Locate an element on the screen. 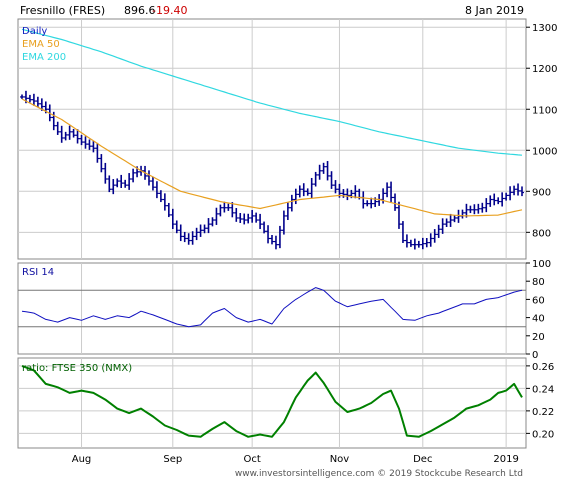 The height and width of the screenshot is (485, 575). rsi-tick-label: 20 is located at coordinates (538, 337).